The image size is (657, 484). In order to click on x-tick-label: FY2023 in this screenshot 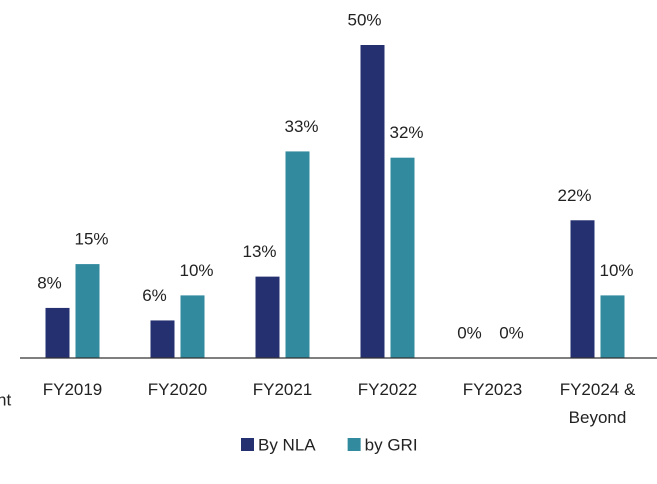, I will do `click(492, 389)`.